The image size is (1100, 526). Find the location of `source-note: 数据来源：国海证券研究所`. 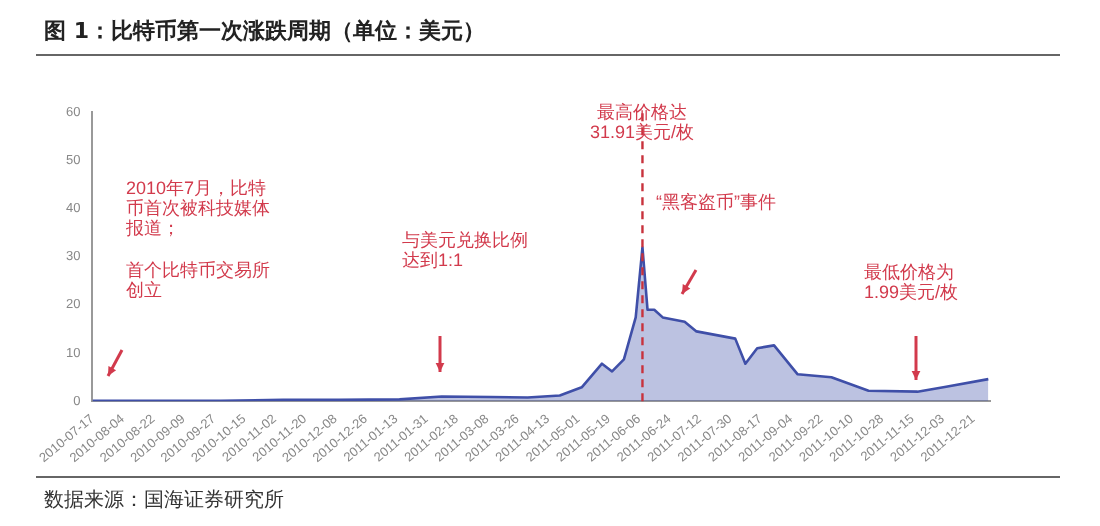

source-note: 数据来源：国海证券研究所 is located at coordinates (164, 500).